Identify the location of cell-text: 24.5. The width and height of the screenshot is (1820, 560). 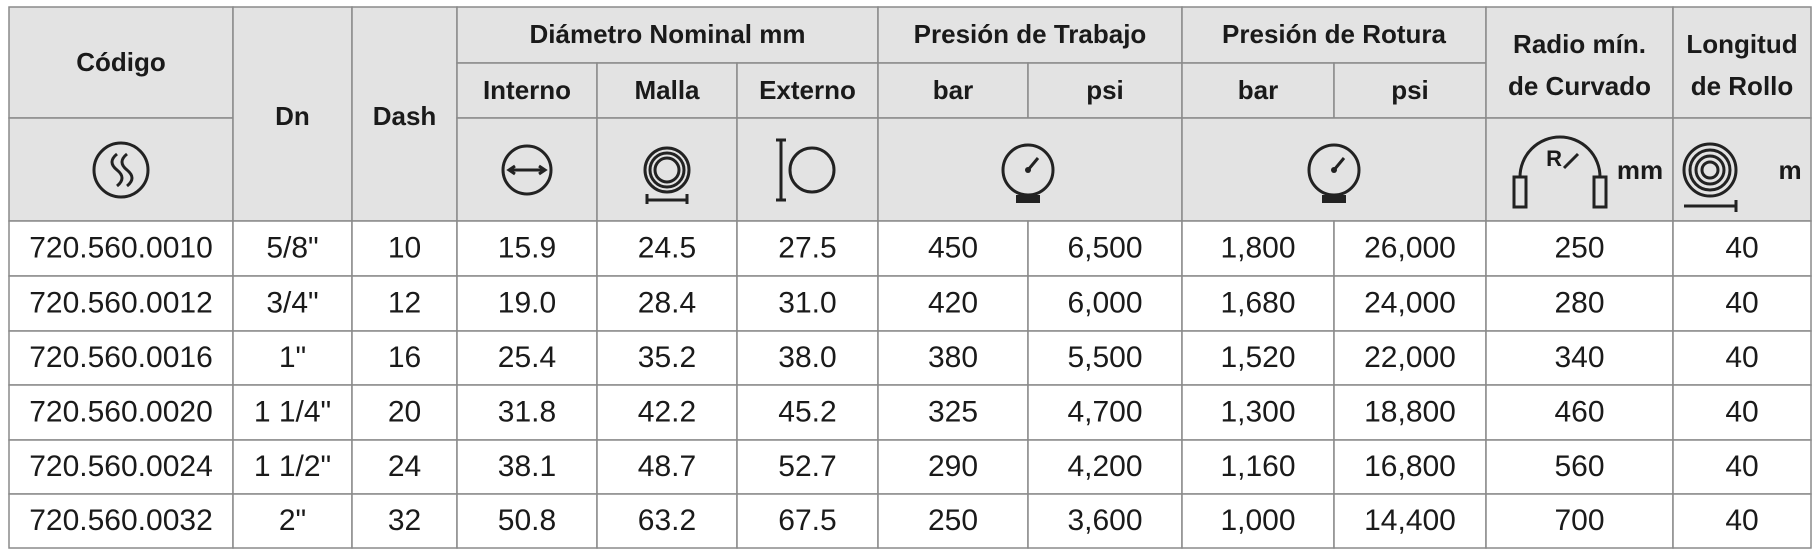
(667, 247).